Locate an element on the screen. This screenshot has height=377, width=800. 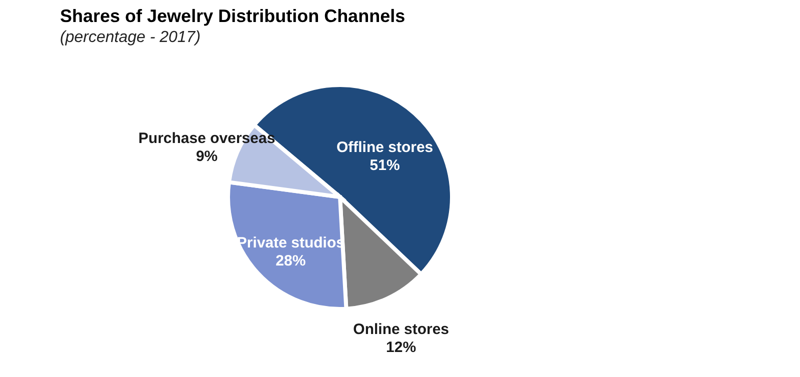
data-label: 9% is located at coordinates (207, 157).